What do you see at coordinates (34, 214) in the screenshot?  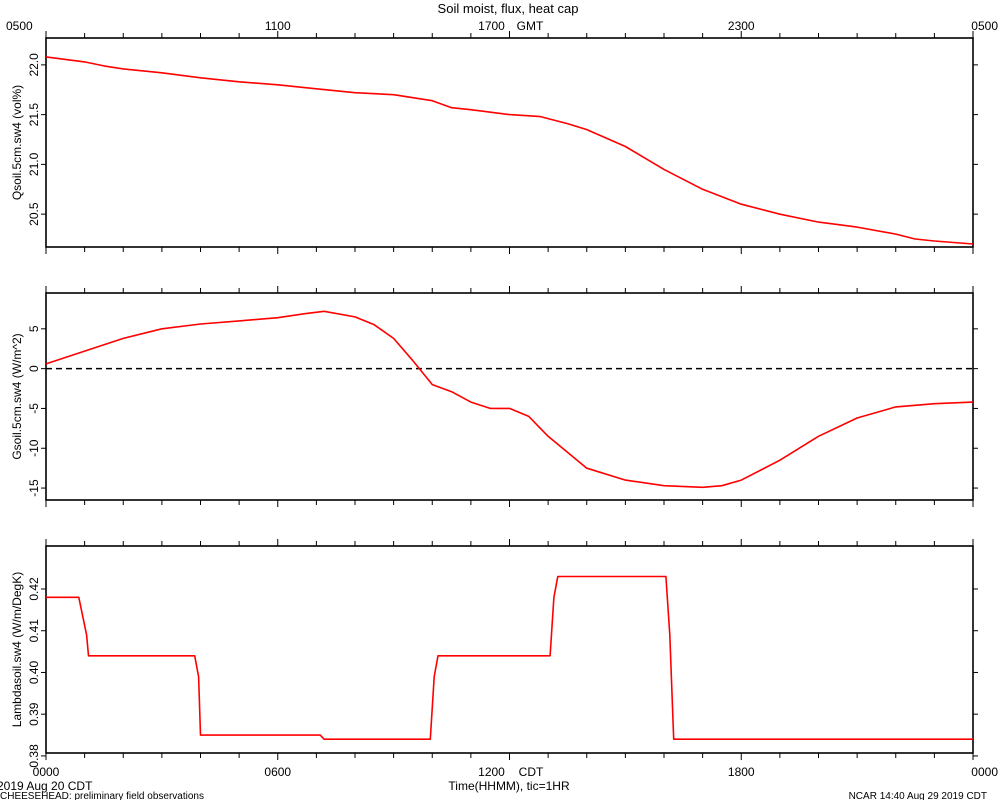 I see `y-tick-label: 20.5` at bounding box center [34, 214].